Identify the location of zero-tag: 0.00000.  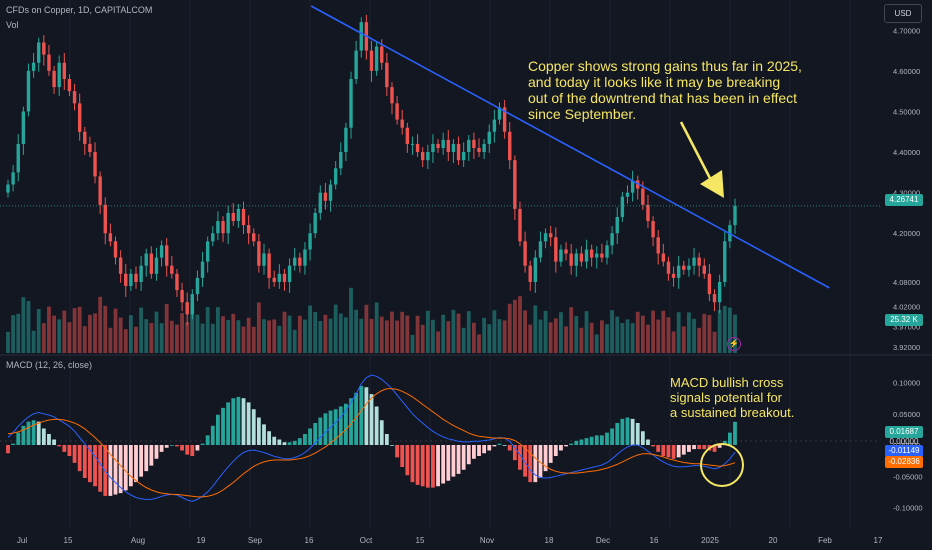
(904, 441).